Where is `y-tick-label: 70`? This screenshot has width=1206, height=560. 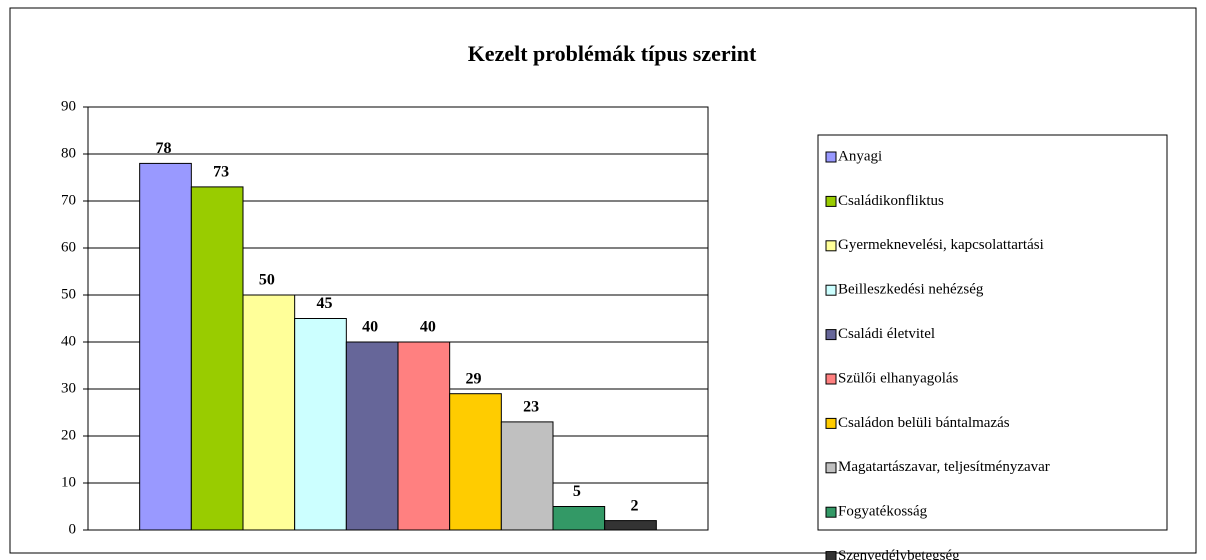
y-tick-label: 70 is located at coordinates (68, 200).